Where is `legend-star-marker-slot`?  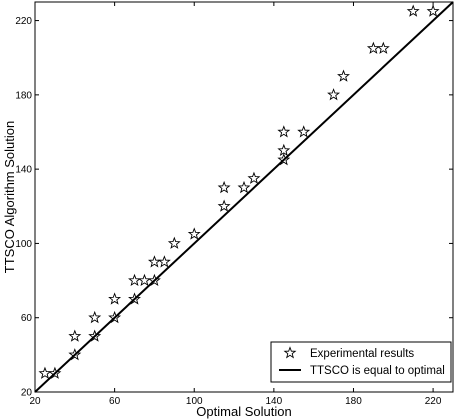
legend-star-marker-slot is located at coordinates (290, 352).